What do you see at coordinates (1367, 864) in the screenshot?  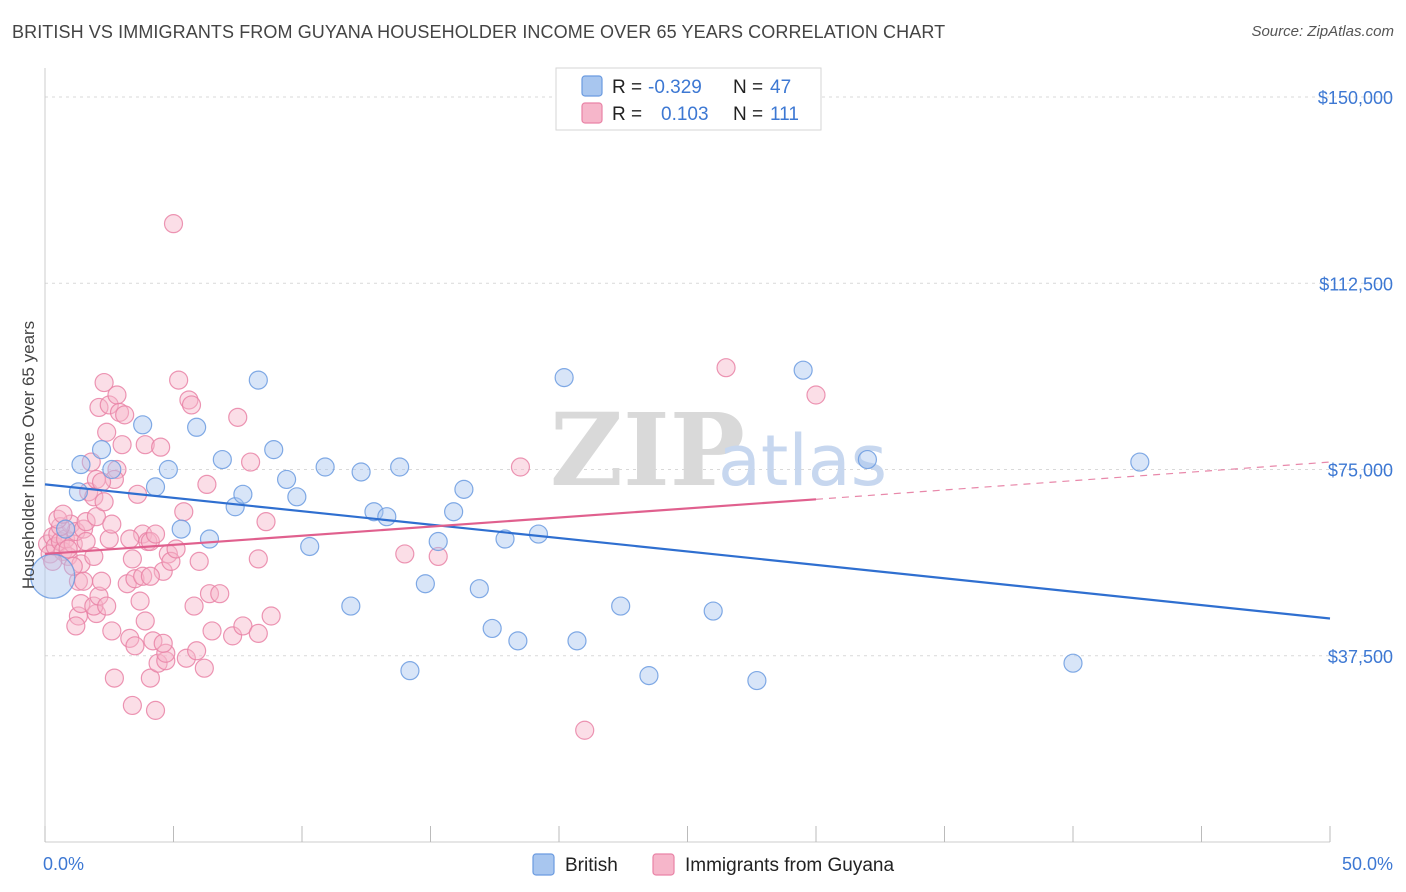 I see `x-tick-label-max: 50.0%` at bounding box center [1367, 864].